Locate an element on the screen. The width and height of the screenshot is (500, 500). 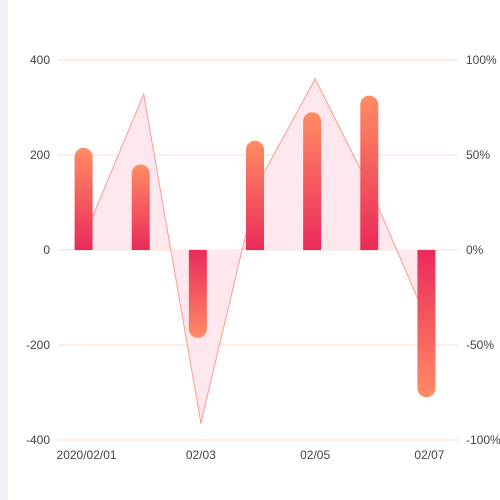
x-axis-tick-label: 2020/02/01 is located at coordinates (87, 455).